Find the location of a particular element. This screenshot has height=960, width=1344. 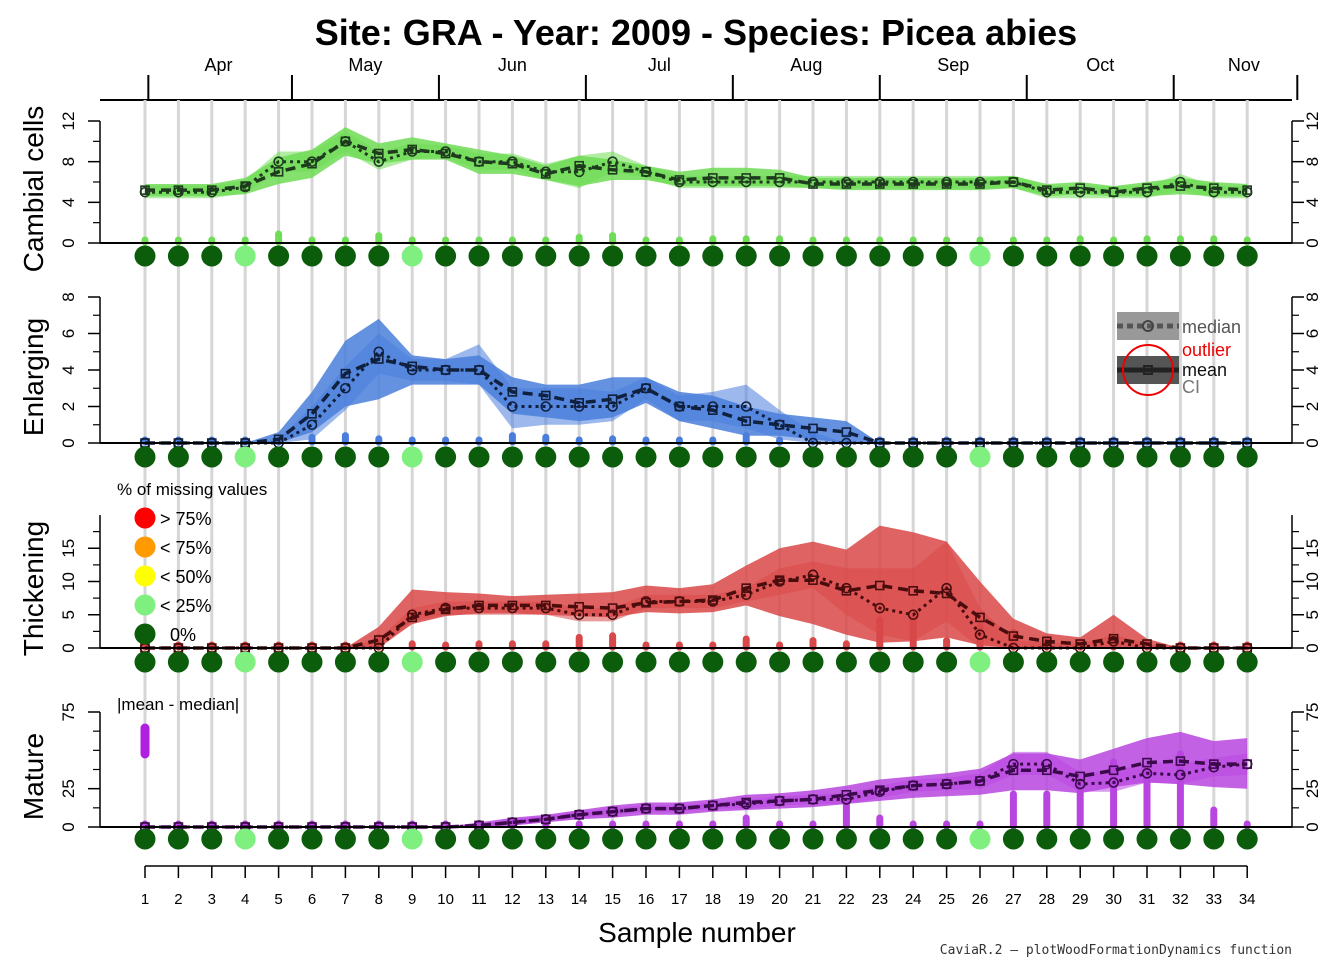

y-tick-label: 25 is located at coordinates (1312, 788).